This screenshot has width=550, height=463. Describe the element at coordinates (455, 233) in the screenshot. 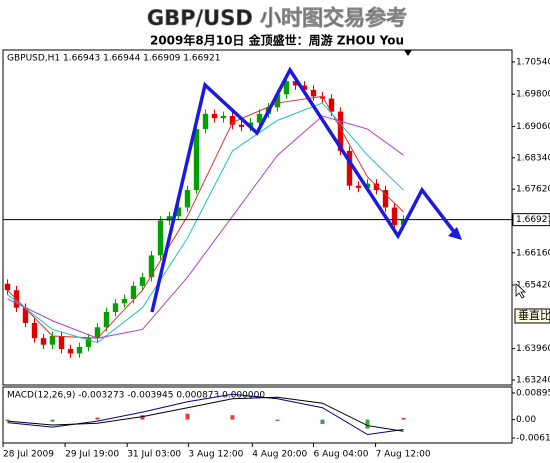

I see `arrow-head` at that location.